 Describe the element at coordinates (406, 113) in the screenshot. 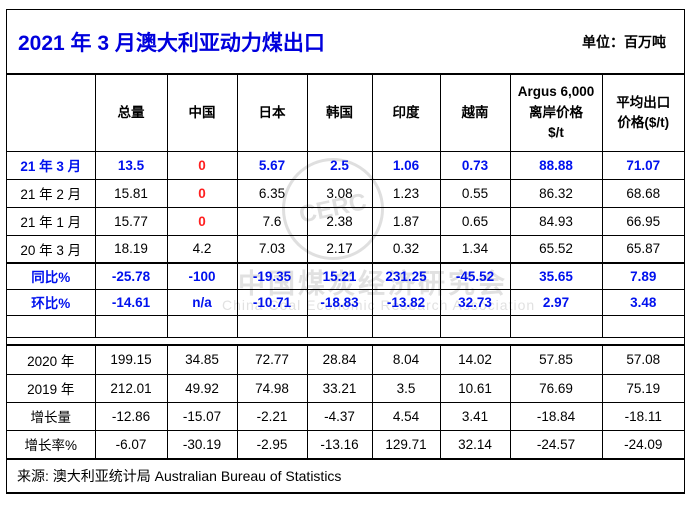

I see `column-header-india: 印度` at that location.